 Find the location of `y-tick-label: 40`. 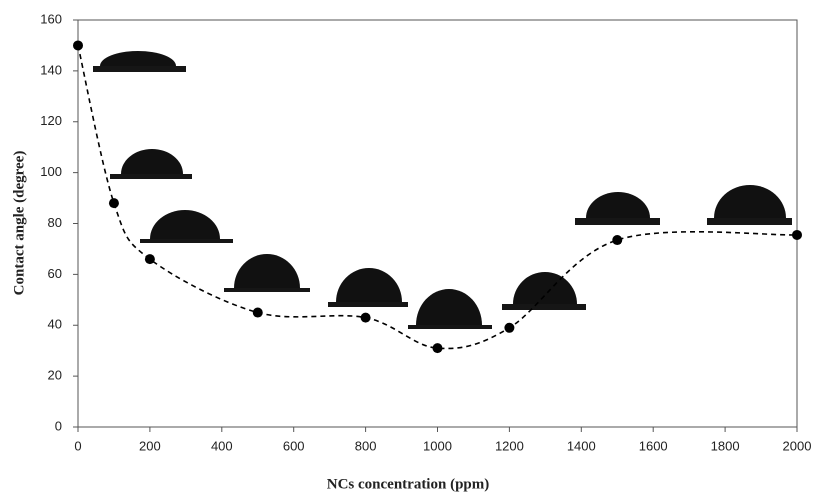

y-tick-label: 40 is located at coordinates (55, 324).